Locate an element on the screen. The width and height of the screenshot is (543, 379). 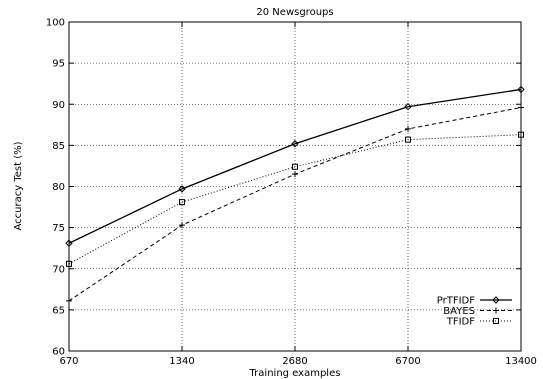
legend-label: BAYES is located at coordinates (459, 311).